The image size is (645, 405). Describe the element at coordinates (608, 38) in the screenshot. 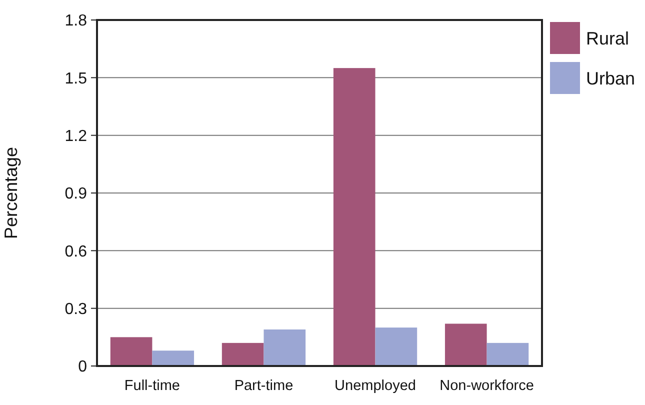

I see `legend-label: Rural` at that location.